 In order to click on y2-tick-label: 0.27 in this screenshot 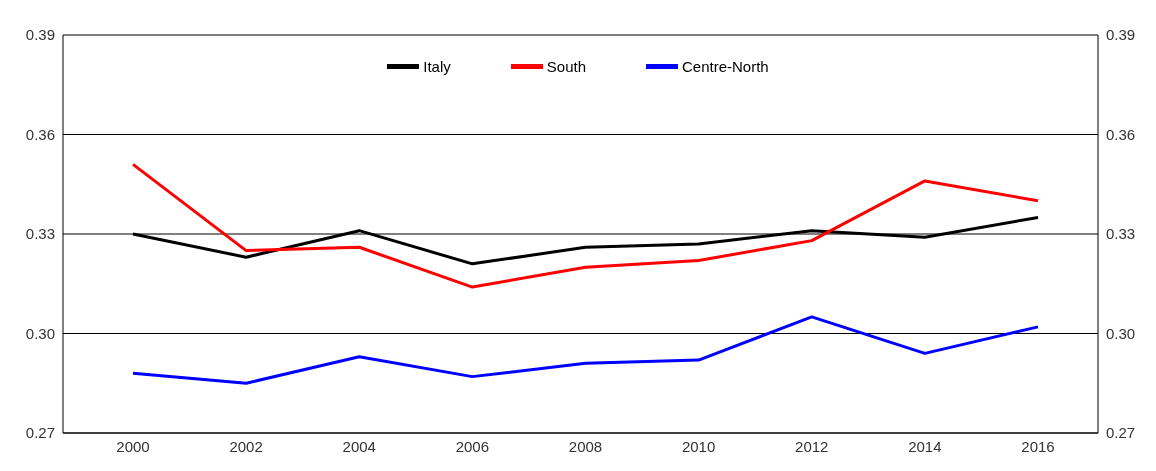, I will do `click(1121, 433)`.